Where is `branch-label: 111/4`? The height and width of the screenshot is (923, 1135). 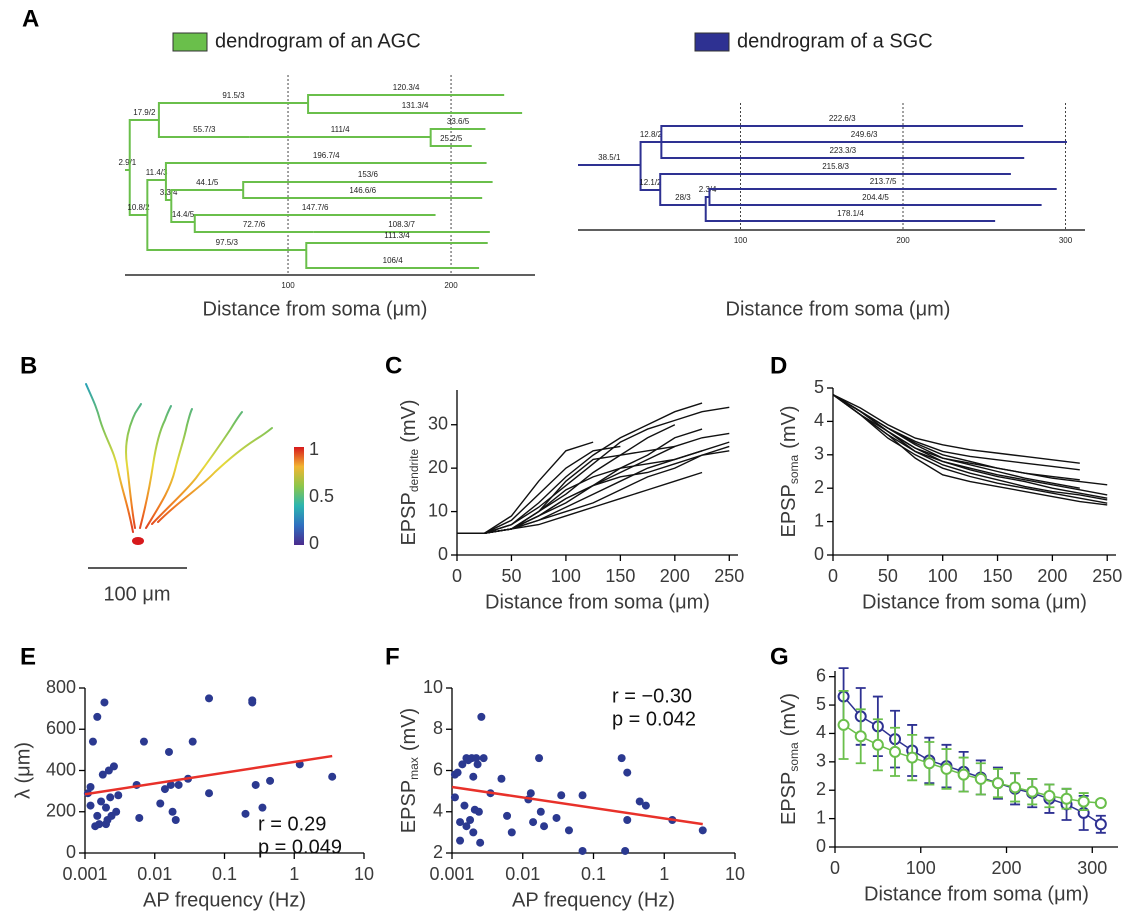 branch-label: 111/4 is located at coordinates (340, 129).